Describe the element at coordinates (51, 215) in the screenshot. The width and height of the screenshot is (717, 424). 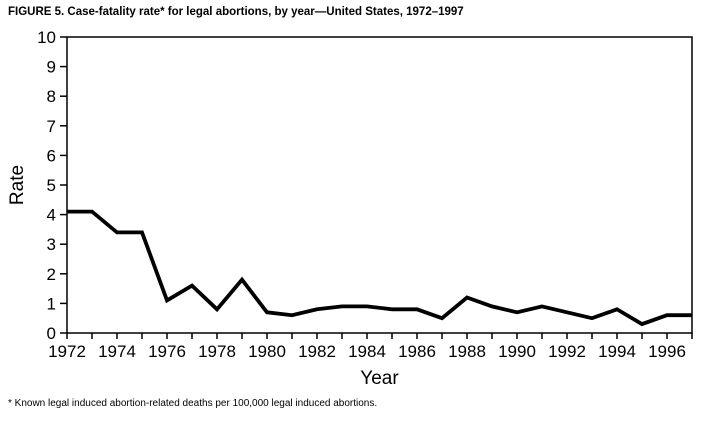
I see `y-axis-tick-label: 4` at that location.